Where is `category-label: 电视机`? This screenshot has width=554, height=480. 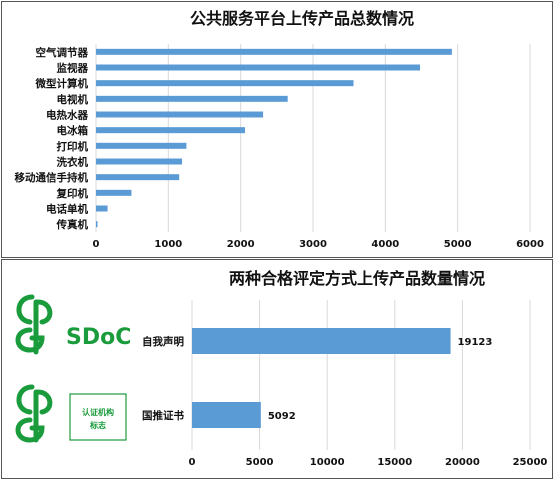 category-label: 电视机 is located at coordinates (73, 99).